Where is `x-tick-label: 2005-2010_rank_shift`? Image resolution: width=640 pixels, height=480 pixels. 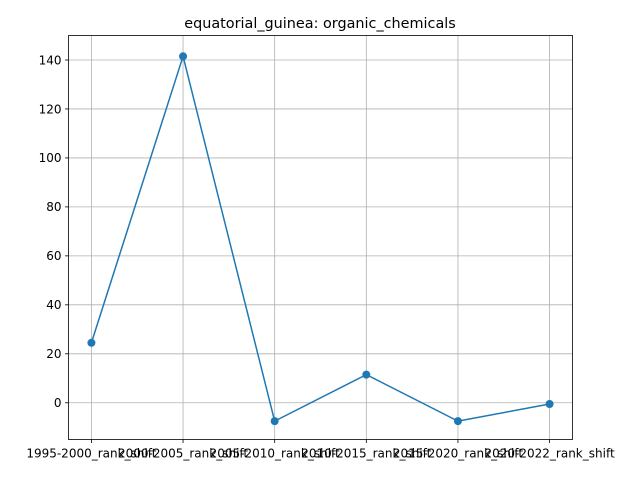 x-tick-label: 2005-2010_rank_shift is located at coordinates (275, 454).